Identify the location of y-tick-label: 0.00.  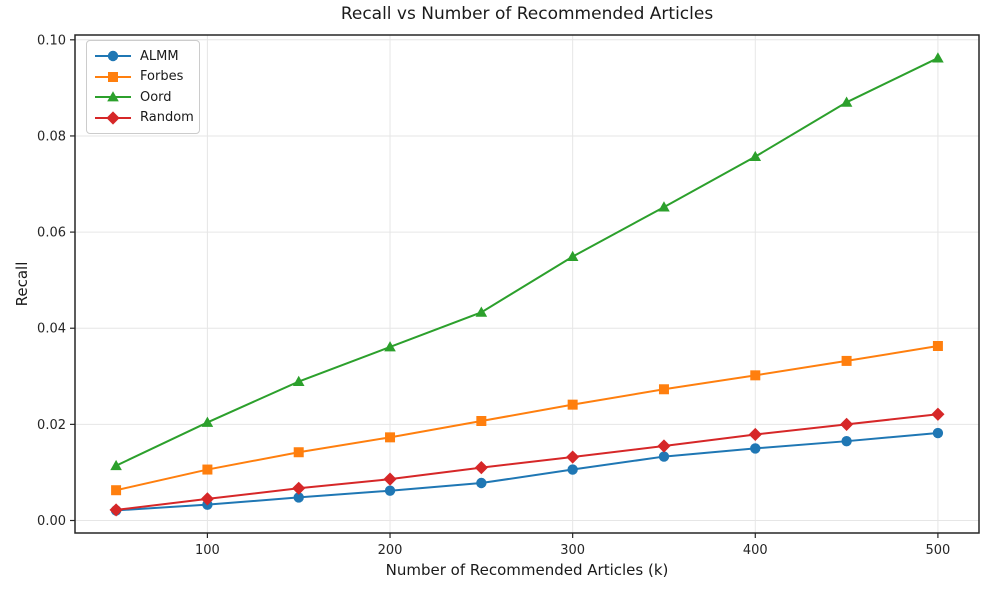
(51, 521).